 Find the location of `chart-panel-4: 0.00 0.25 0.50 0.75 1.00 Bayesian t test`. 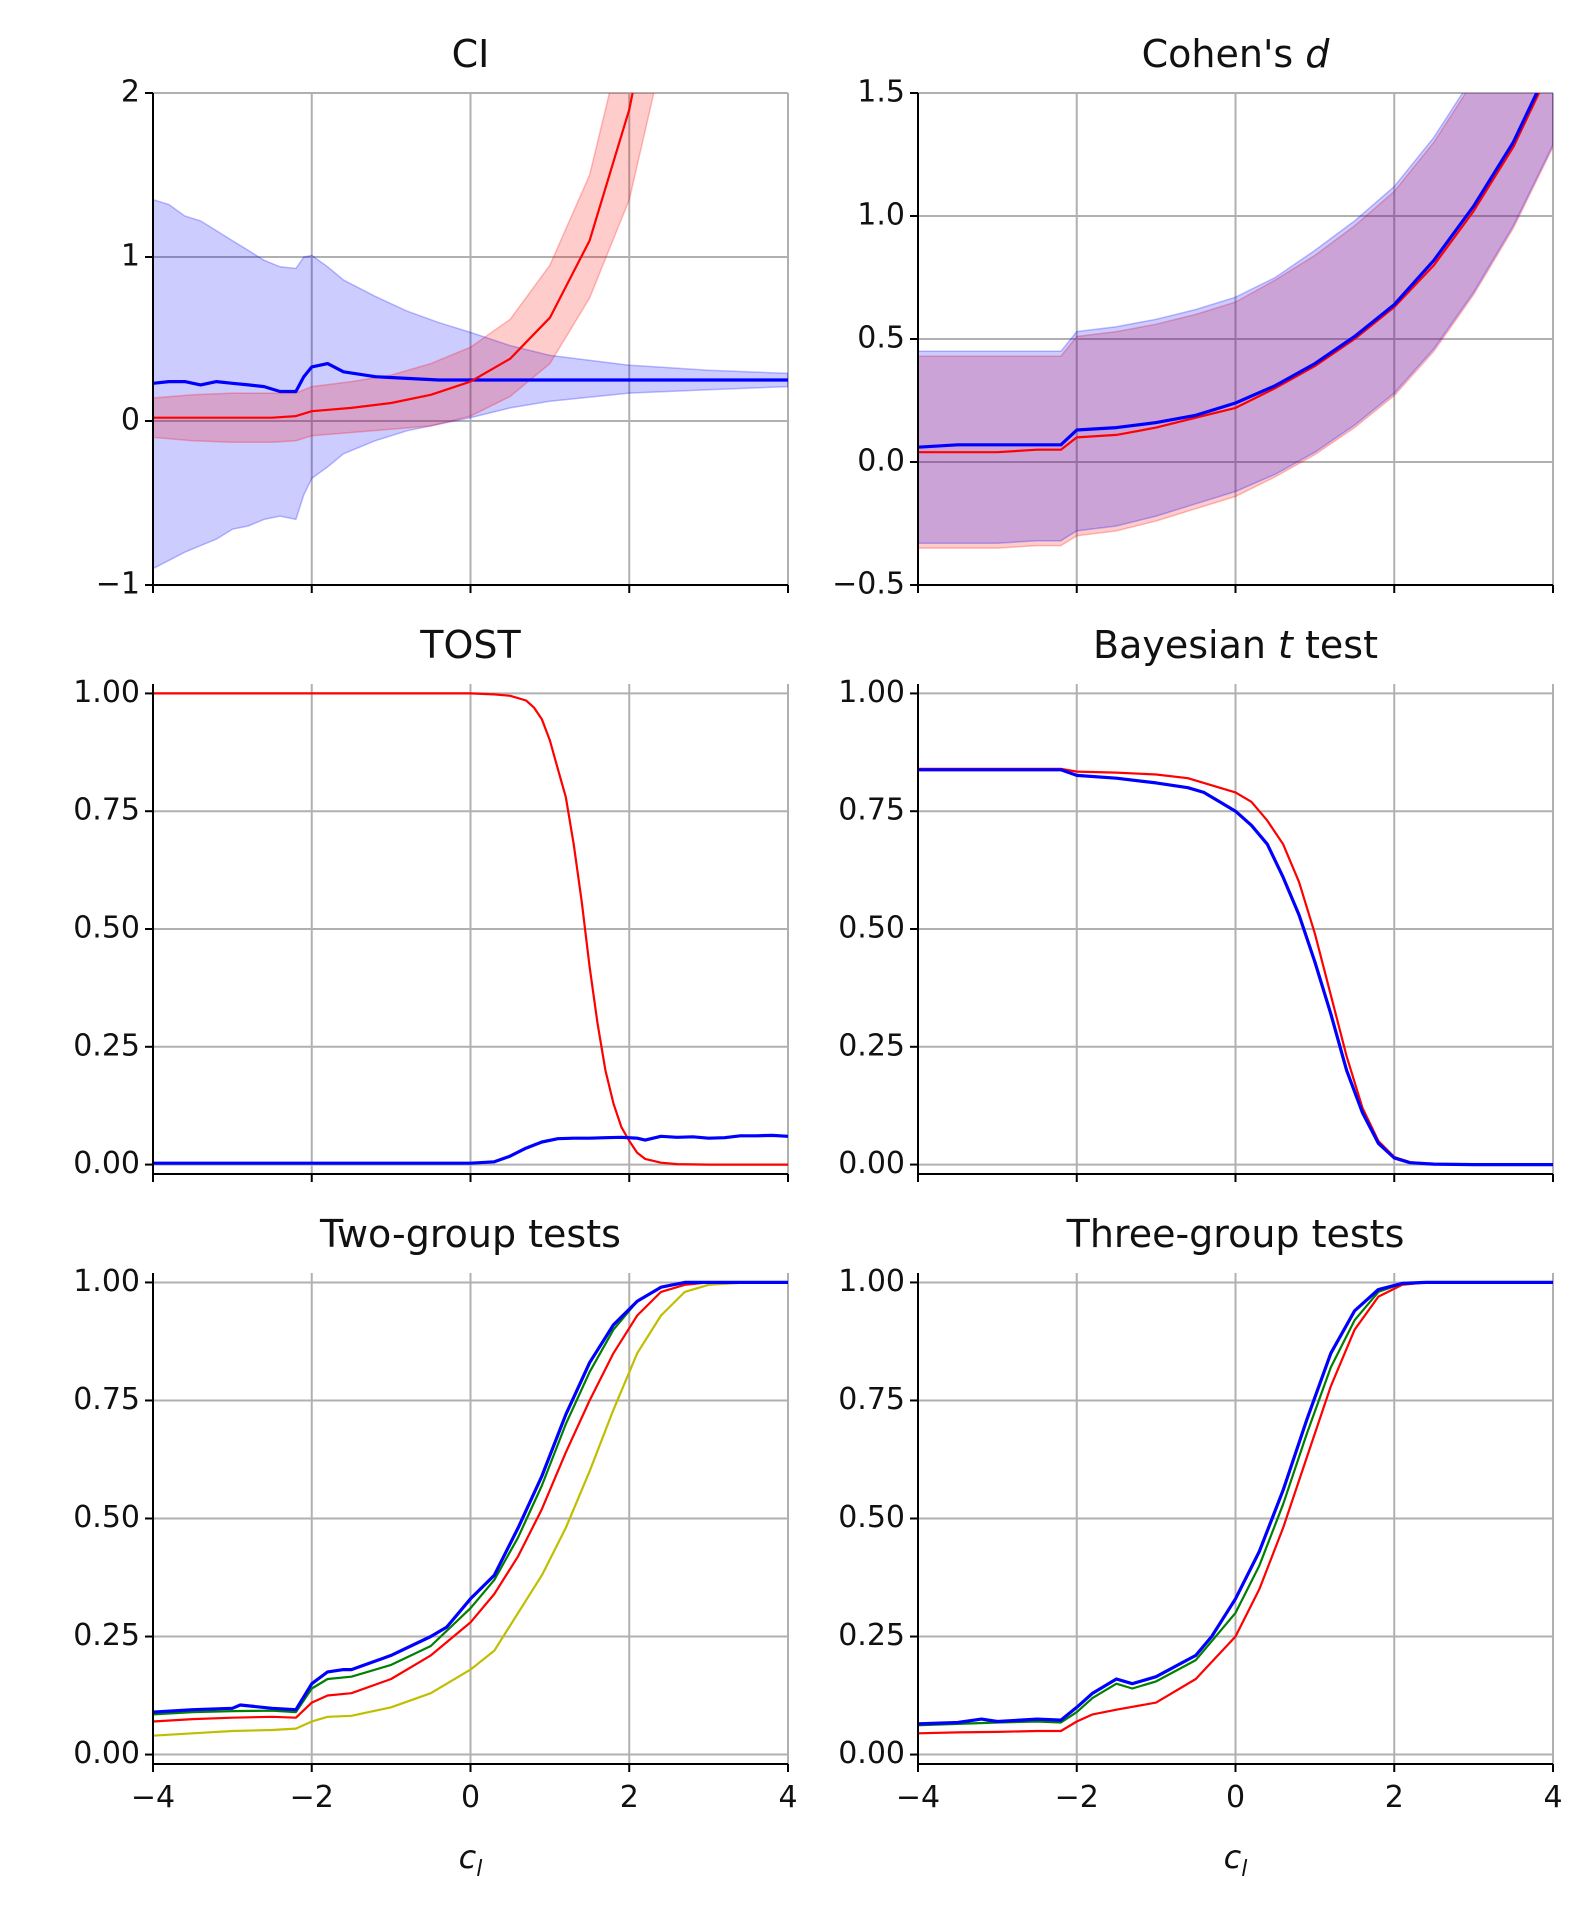

chart-panel-4: 0.00 0.25 0.50 0.75 1.00 Bayesian t test is located at coordinates (1196, 902).